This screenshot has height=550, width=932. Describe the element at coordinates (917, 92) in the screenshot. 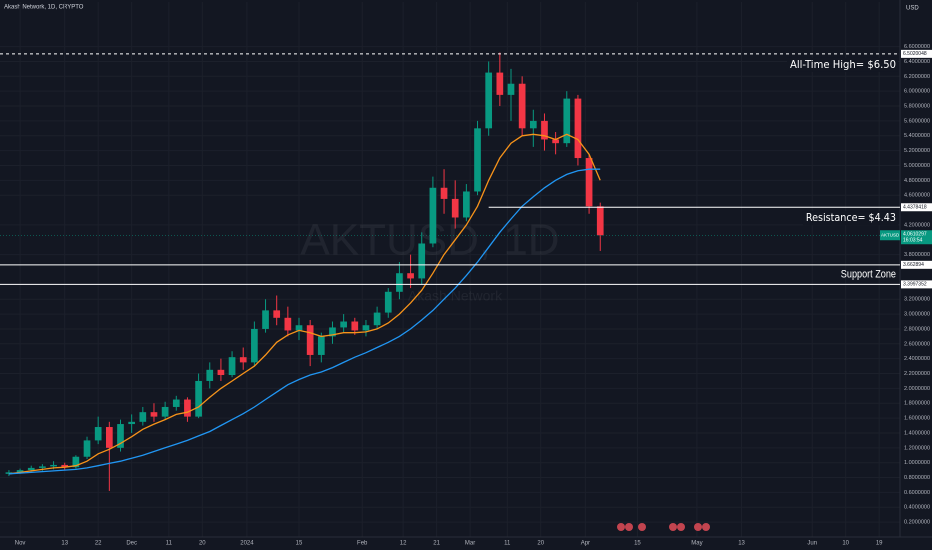

I see `y-tick-label: 6.0000000` at that location.